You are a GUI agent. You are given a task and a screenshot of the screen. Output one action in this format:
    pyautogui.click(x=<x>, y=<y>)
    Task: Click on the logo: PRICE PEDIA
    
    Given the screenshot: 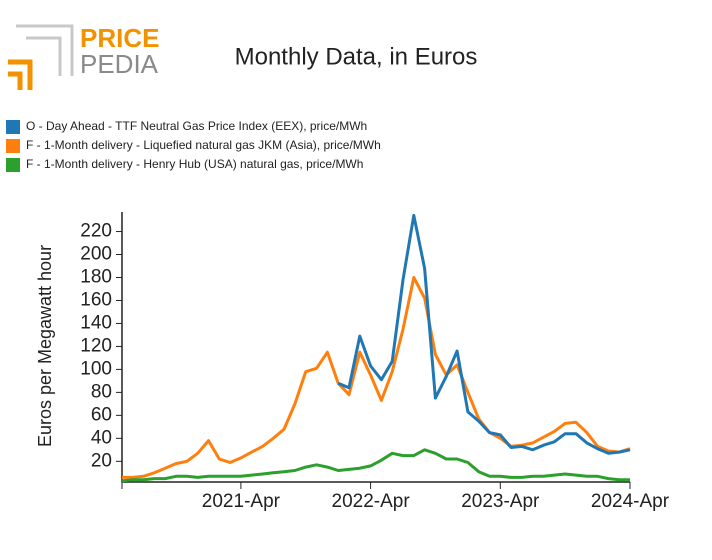 What is the action you would take?
    pyautogui.click(x=83, y=56)
    